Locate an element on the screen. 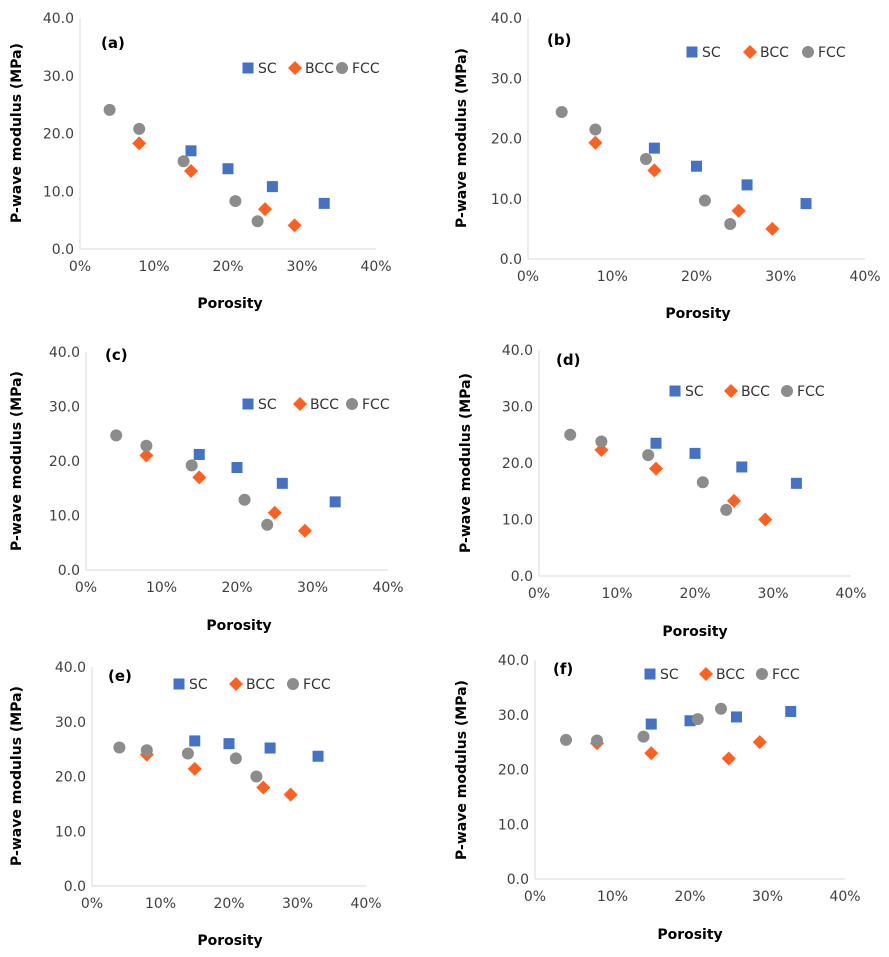 The image size is (889, 957). panel-label: (e) is located at coordinates (120, 676).